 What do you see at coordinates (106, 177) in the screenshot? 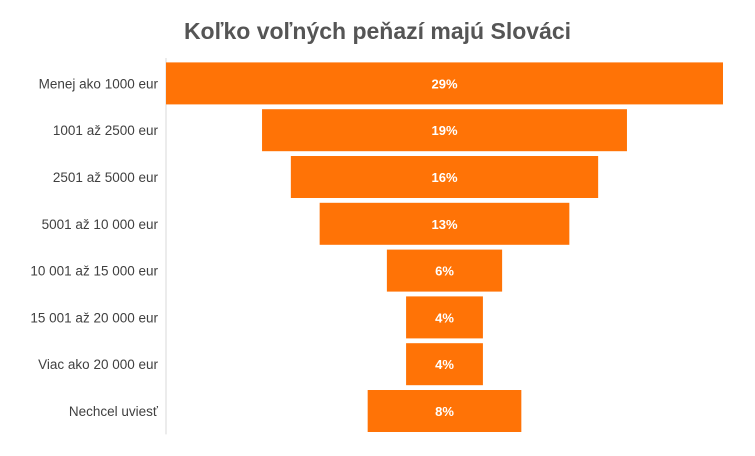
I see `category-label: 2501 až 5000 eur` at bounding box center [106, 177].